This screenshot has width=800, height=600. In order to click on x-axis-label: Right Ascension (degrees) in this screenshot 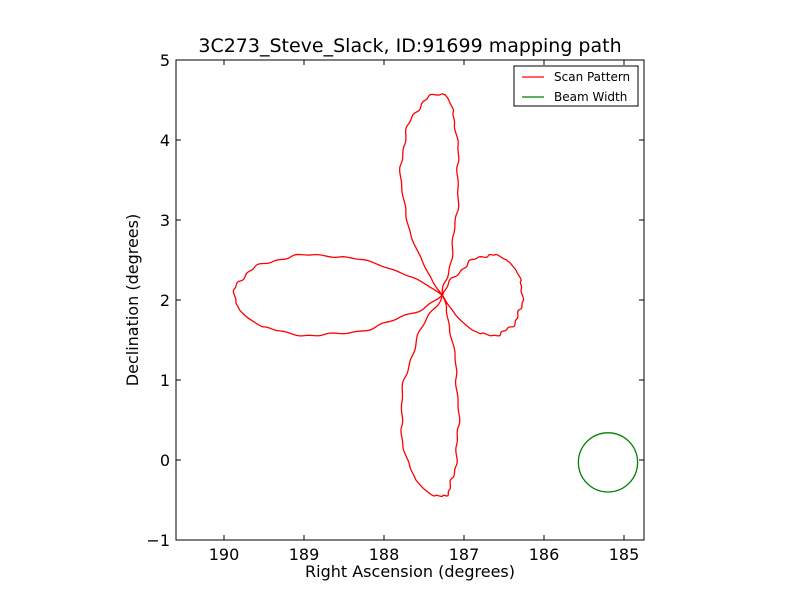, I will do `click(410, 571)`.